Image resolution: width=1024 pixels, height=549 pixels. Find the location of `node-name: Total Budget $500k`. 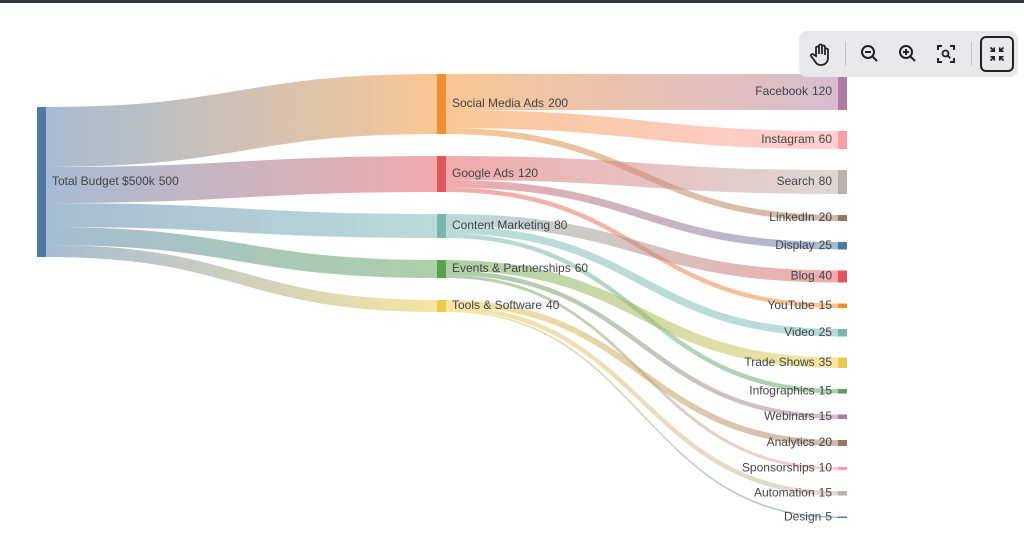

node-name: Total Budget $500k is located at coordinates (104, 181).